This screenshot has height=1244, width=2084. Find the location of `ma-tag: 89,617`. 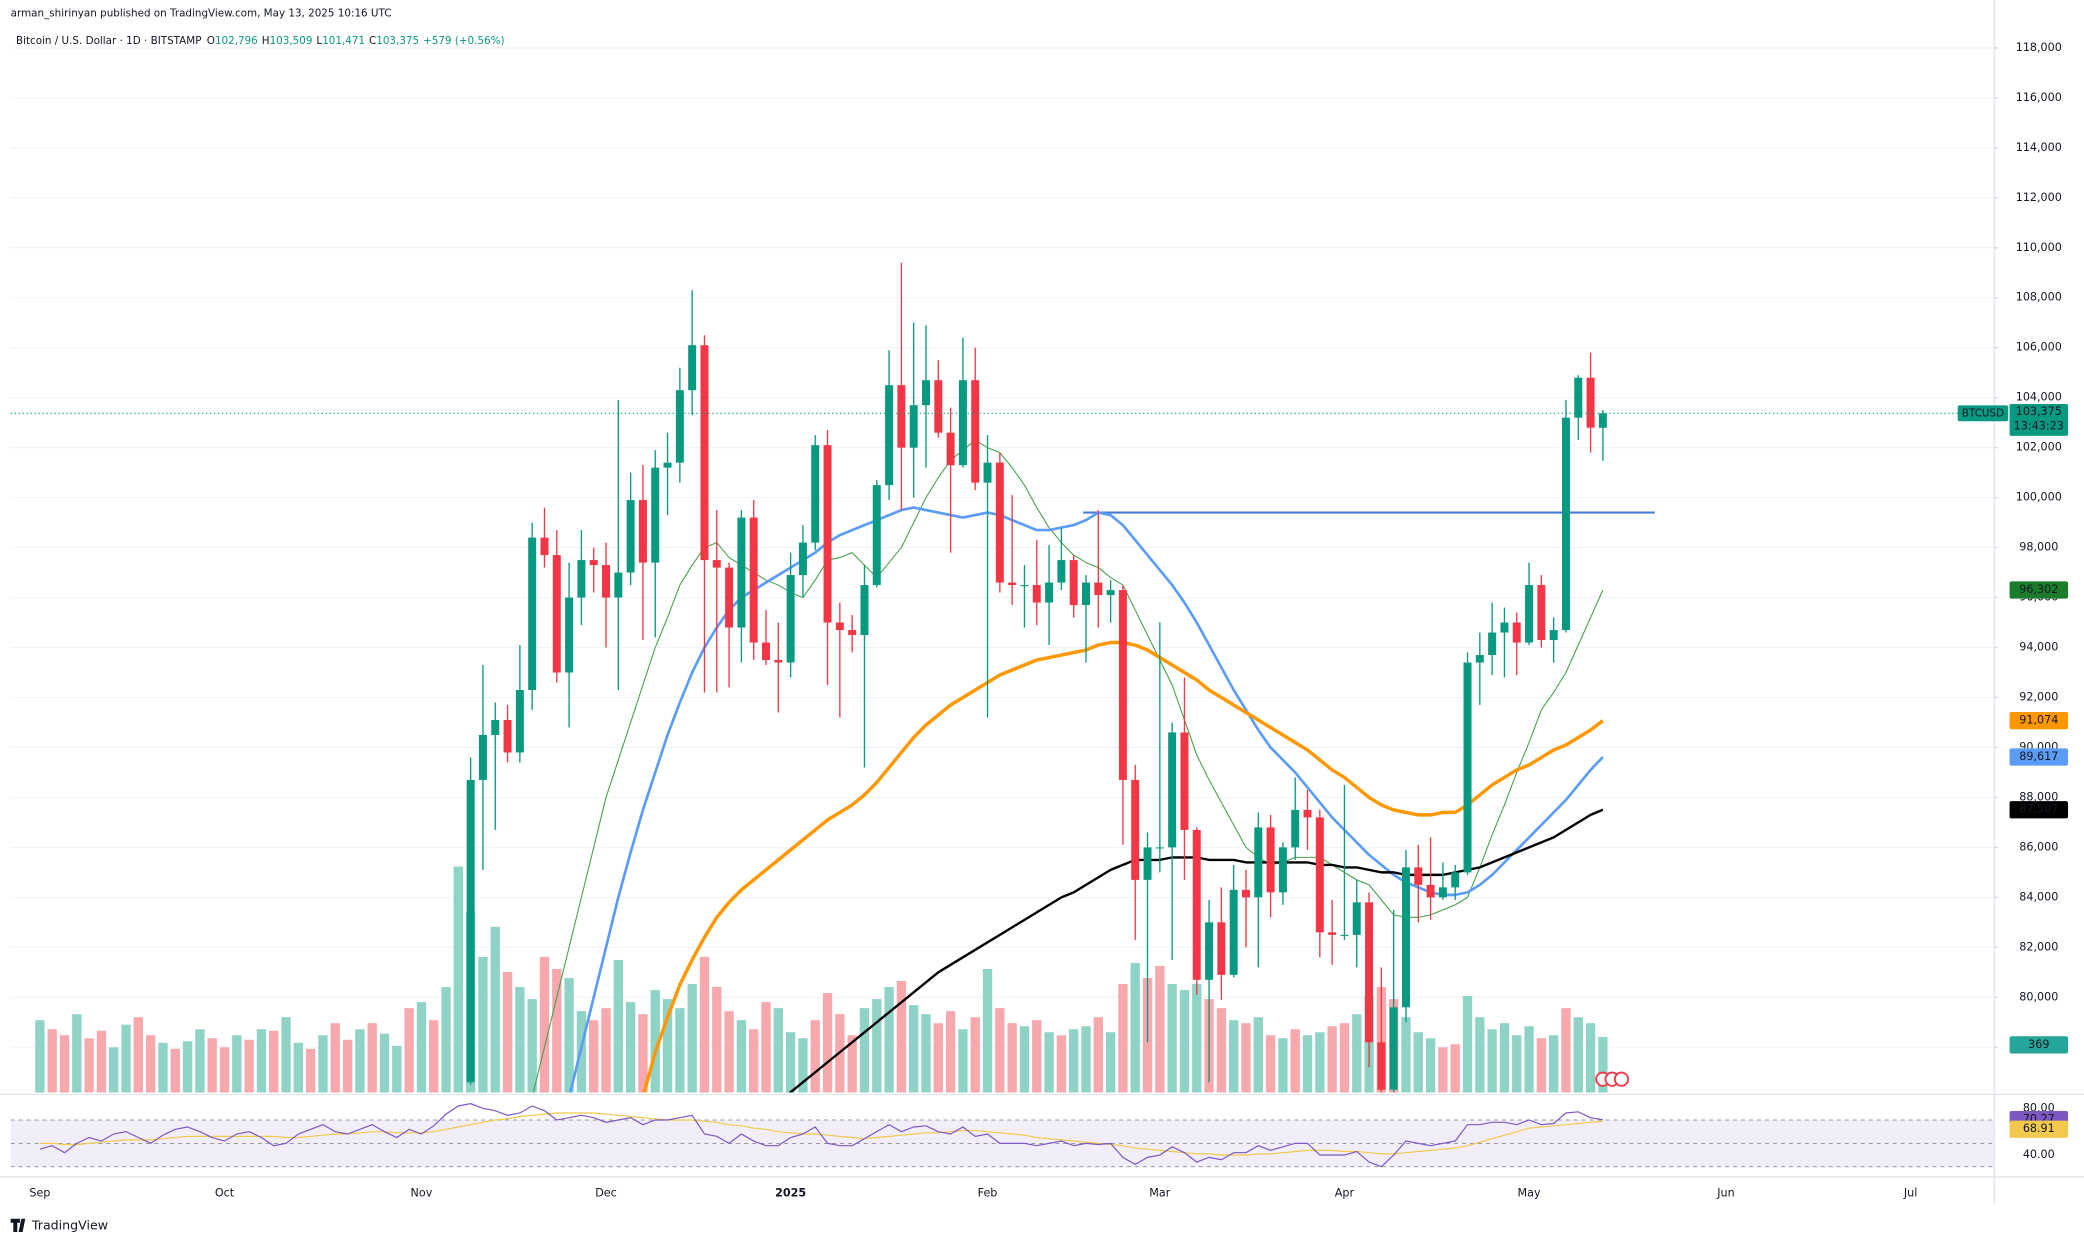

ma-tag: 89,617 is located at coordinates (2038, 756).